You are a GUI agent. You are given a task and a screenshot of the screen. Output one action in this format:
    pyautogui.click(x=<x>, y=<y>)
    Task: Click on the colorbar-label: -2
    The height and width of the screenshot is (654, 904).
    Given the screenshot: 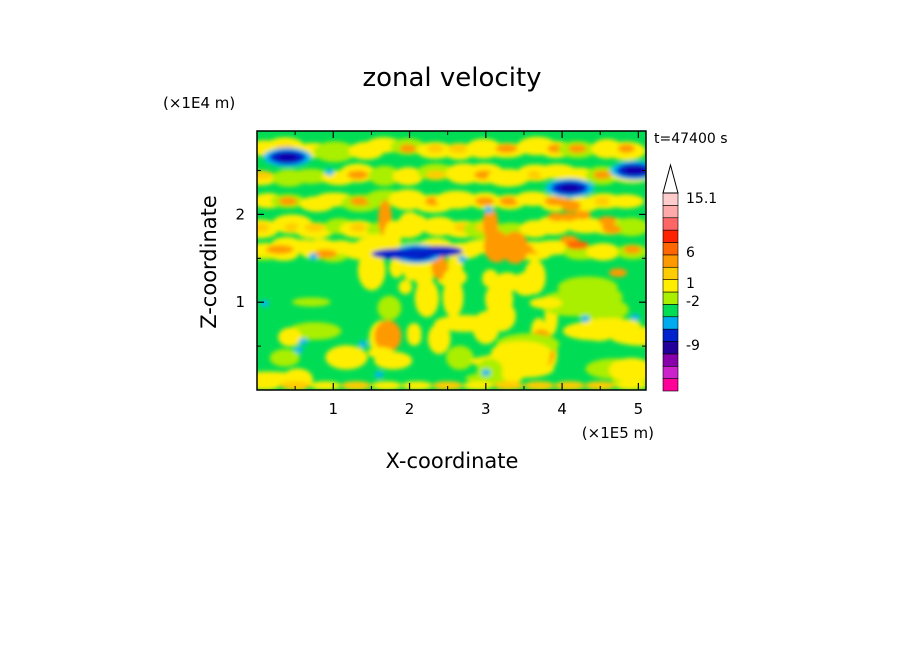 What is the action you would take?
    pyautogui.click(x=693, y=302)
    